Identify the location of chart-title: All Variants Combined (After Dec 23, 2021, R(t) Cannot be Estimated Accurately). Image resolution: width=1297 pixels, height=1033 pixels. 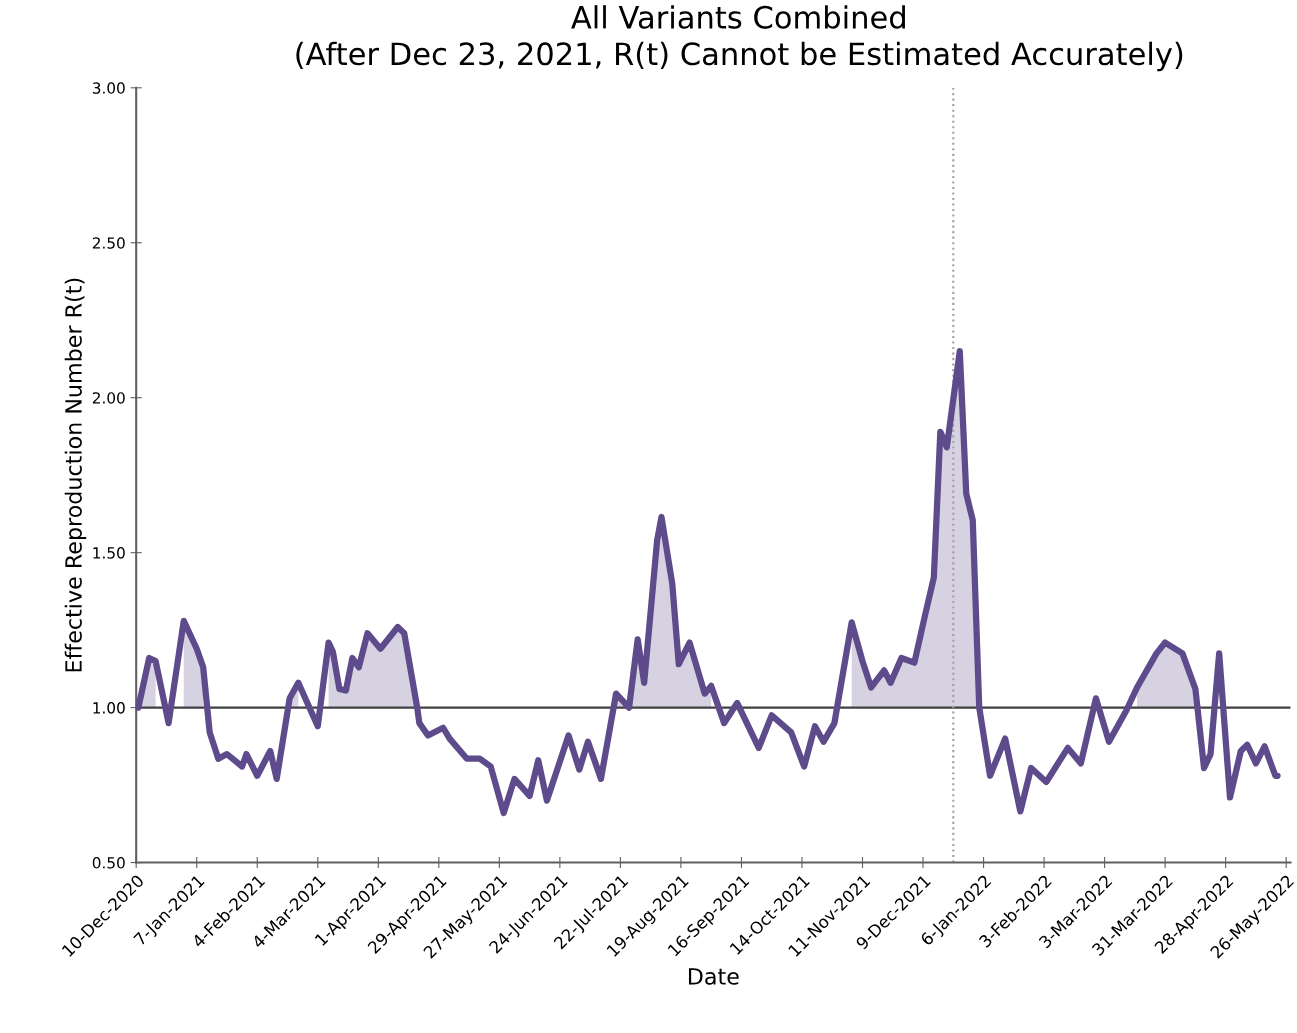
(739, 38).